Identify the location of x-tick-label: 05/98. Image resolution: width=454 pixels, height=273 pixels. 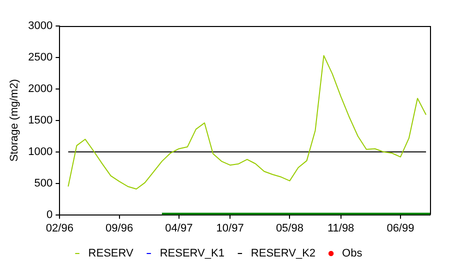
(290, 228).